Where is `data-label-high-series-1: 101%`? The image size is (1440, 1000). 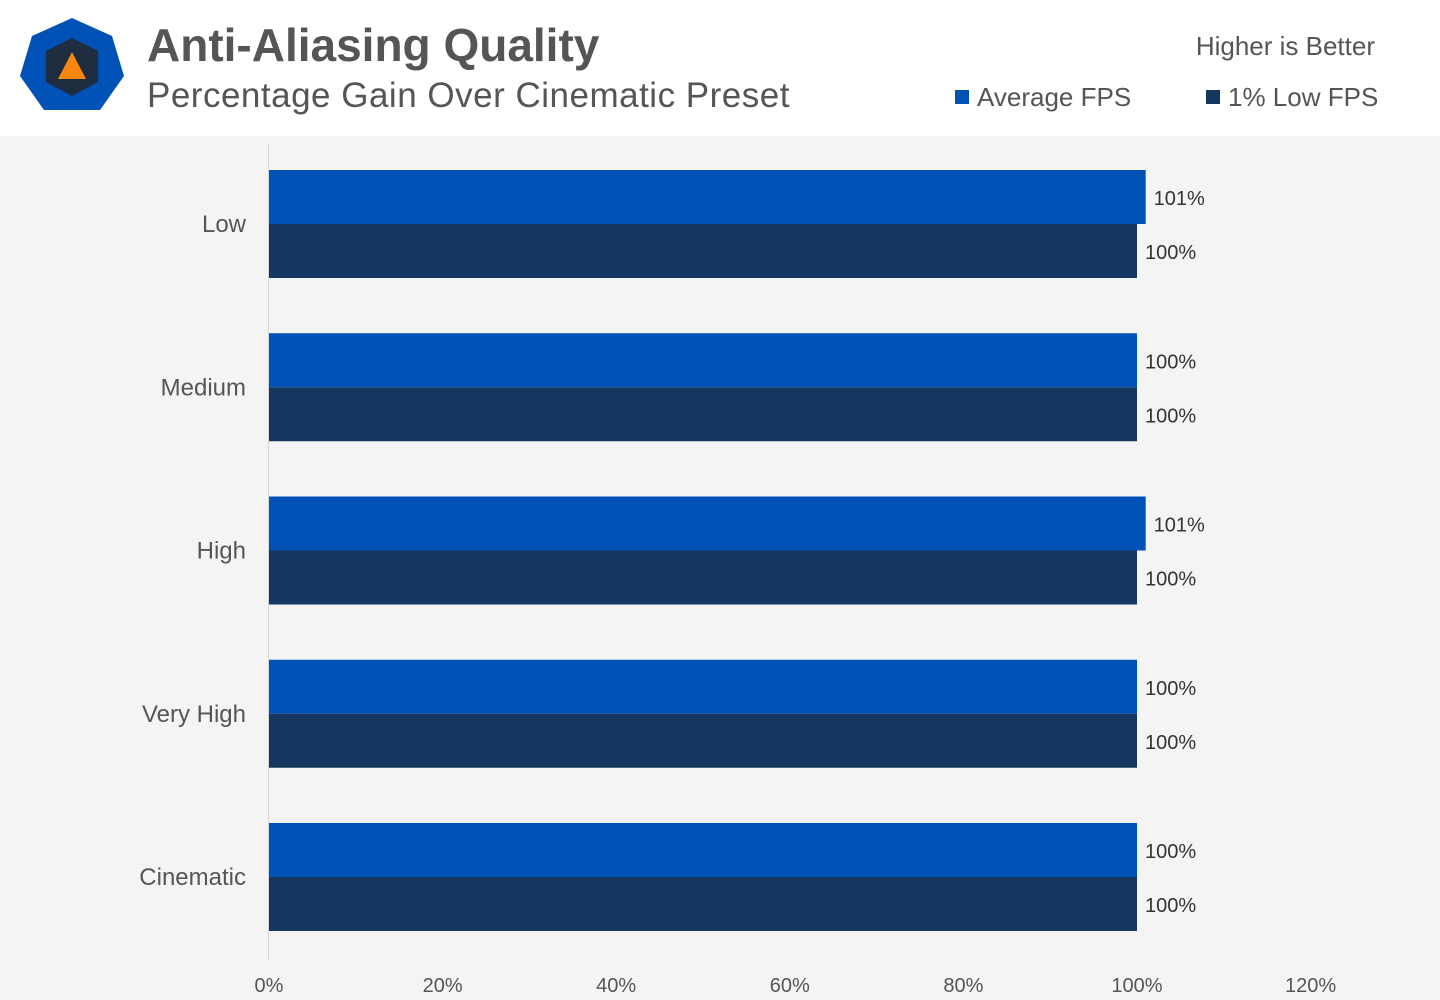
data-label-high-series-1: 101% is located at coordinates (1179, 526).